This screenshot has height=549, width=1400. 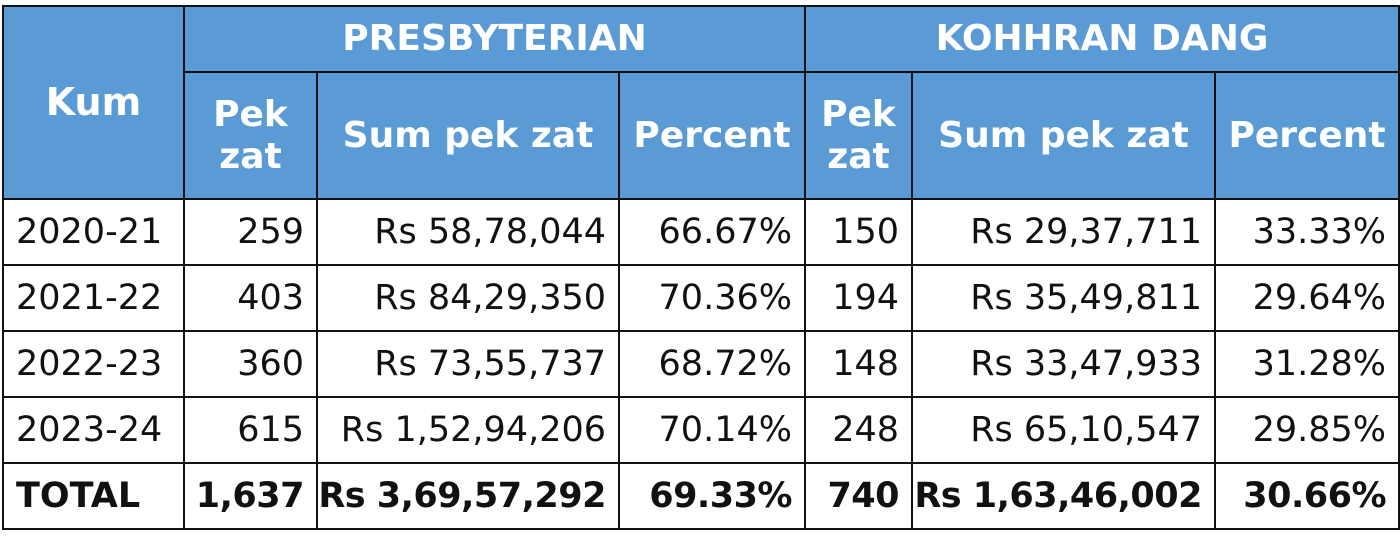 What do you see at coordinates (1306, 298) in the screenshot?
I see `cell-kohhran-dang-percent: 29.64%` at bounding box center [1306, 298].